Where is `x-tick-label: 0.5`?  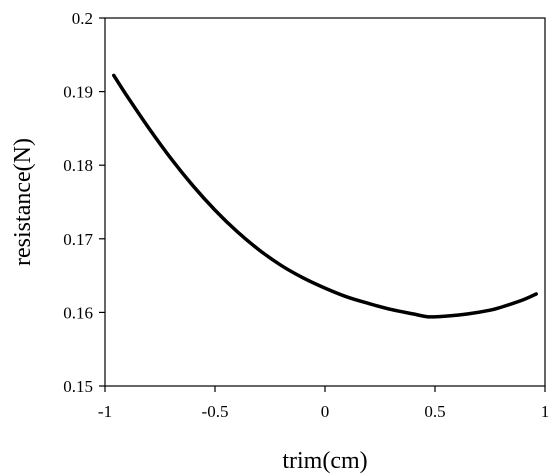 x-tick-label: 0.5 is located at coordinates (434, 411).